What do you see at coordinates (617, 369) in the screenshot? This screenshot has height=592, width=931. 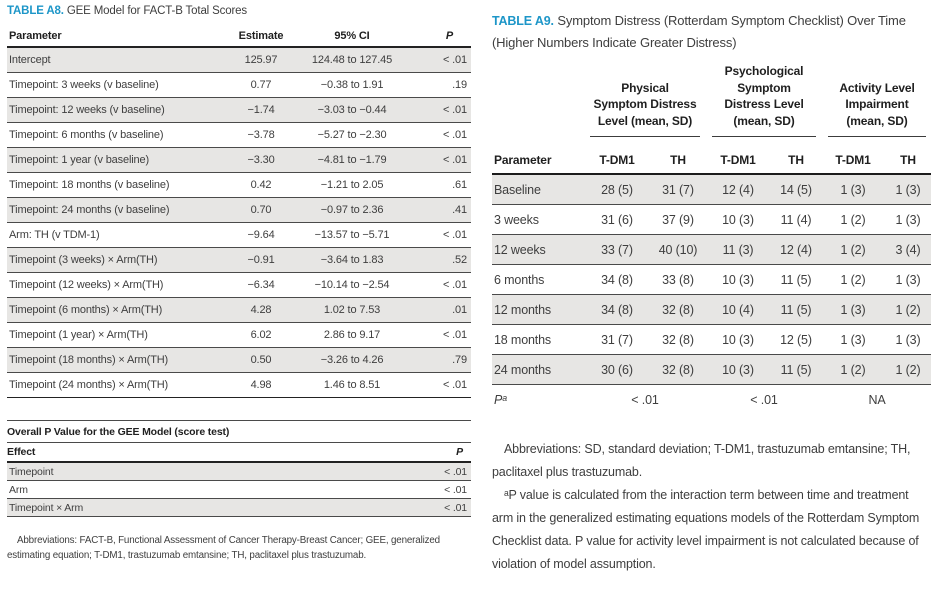 I see `cell-value: 30 (6)` at bounding box center [617, 369].